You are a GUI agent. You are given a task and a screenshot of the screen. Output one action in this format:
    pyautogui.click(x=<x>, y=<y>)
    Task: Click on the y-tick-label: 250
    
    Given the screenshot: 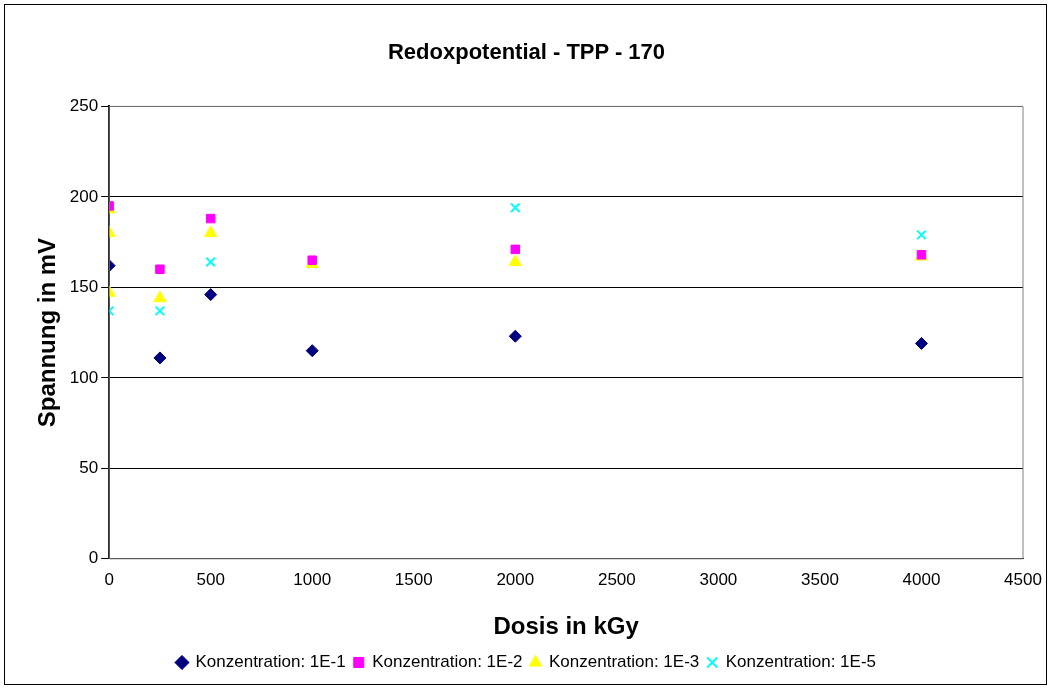 What is the action you would take?
    pyautogui.click(x=84, y=106)
    